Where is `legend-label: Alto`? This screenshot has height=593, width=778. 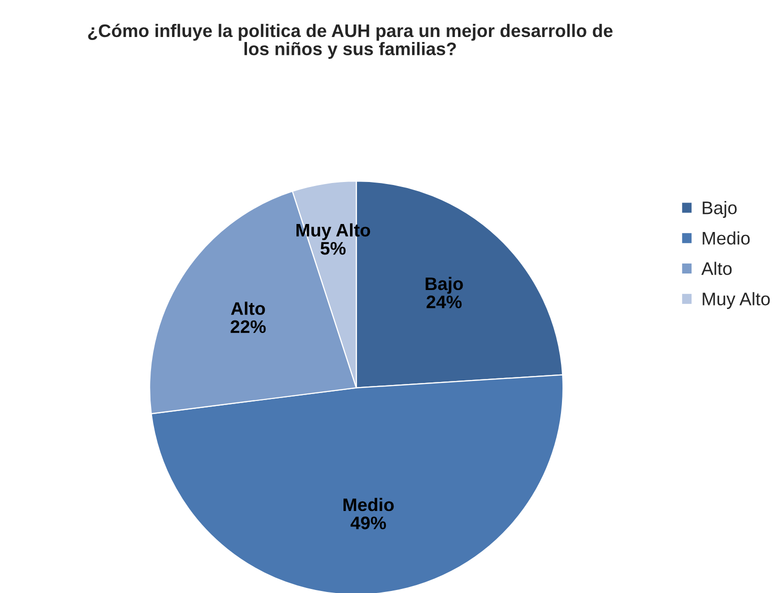 legend-label: Alto is located at coordinates (716, 269).